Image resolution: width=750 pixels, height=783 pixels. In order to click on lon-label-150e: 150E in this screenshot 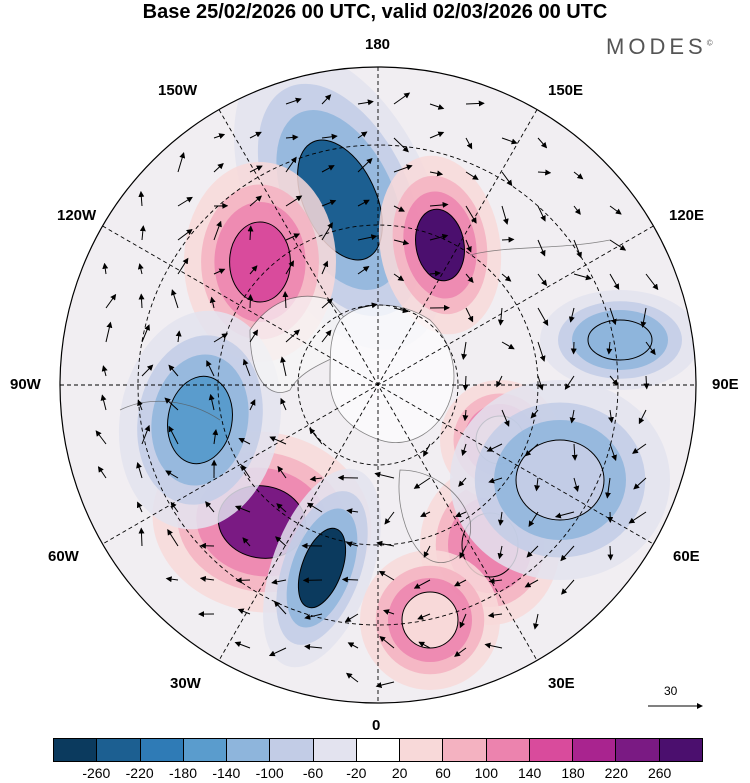, I will do `click(566, 90)`.